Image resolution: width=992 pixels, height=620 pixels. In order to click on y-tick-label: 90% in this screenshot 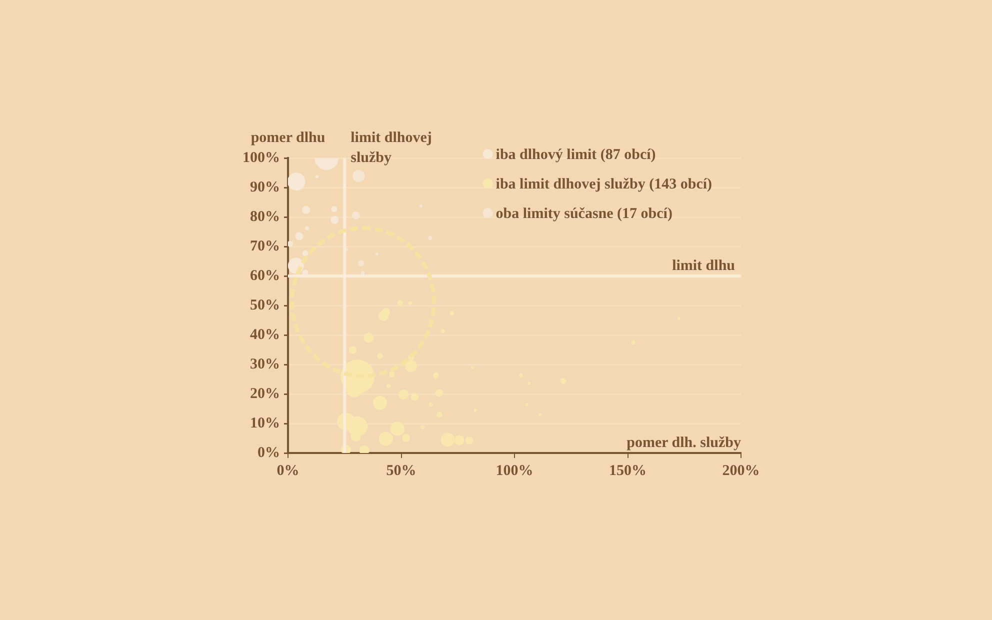, I will do `click(265, 187)`.